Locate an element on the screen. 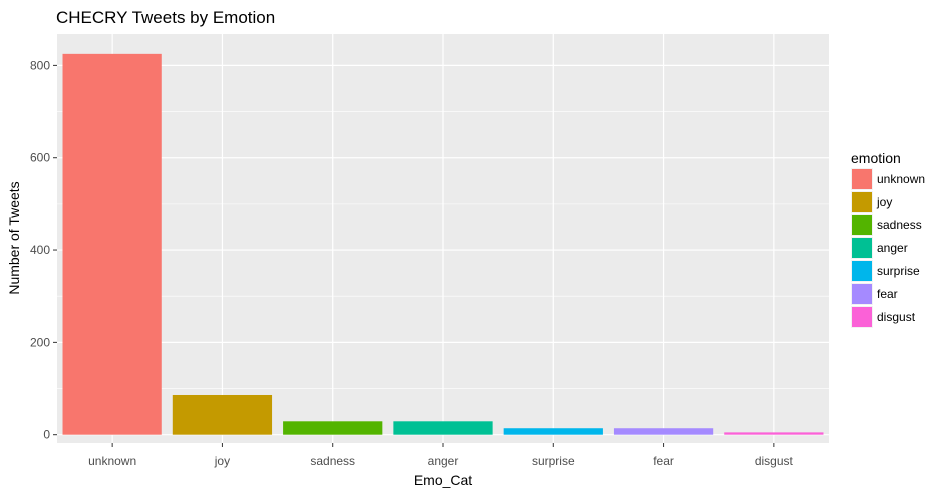 This screenshot has width=943, height=494. chart-title: CHECRY Tweets by Emotion is located at coordinates (165, 17).